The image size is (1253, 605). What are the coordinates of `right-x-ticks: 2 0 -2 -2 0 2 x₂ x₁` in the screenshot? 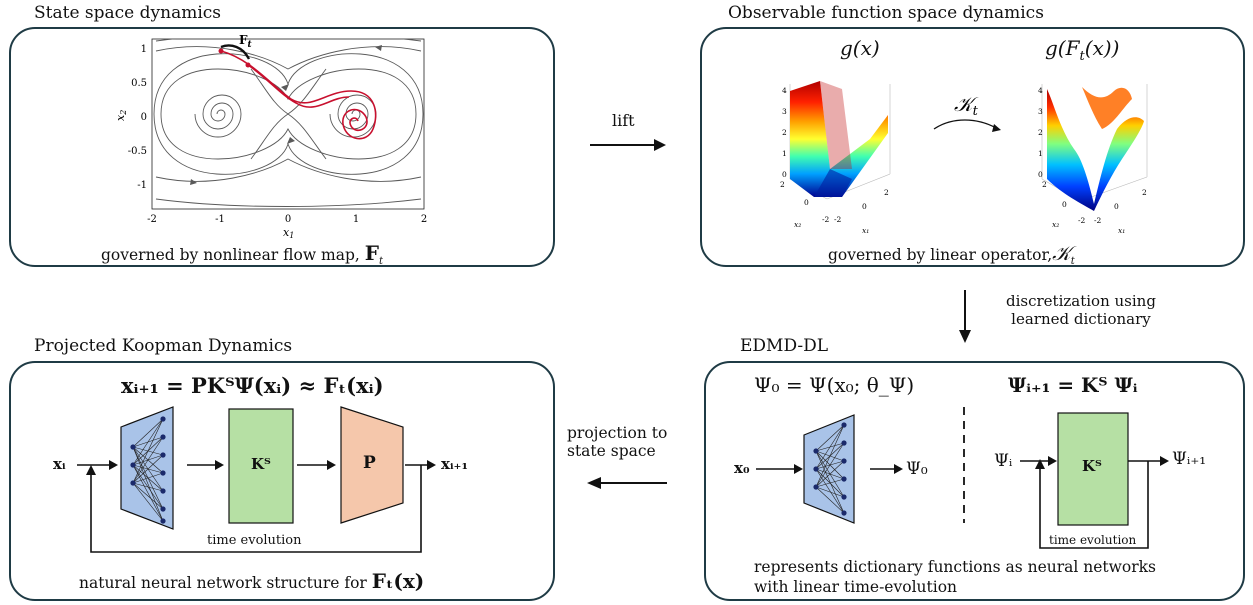 It's located at (1094, 207).